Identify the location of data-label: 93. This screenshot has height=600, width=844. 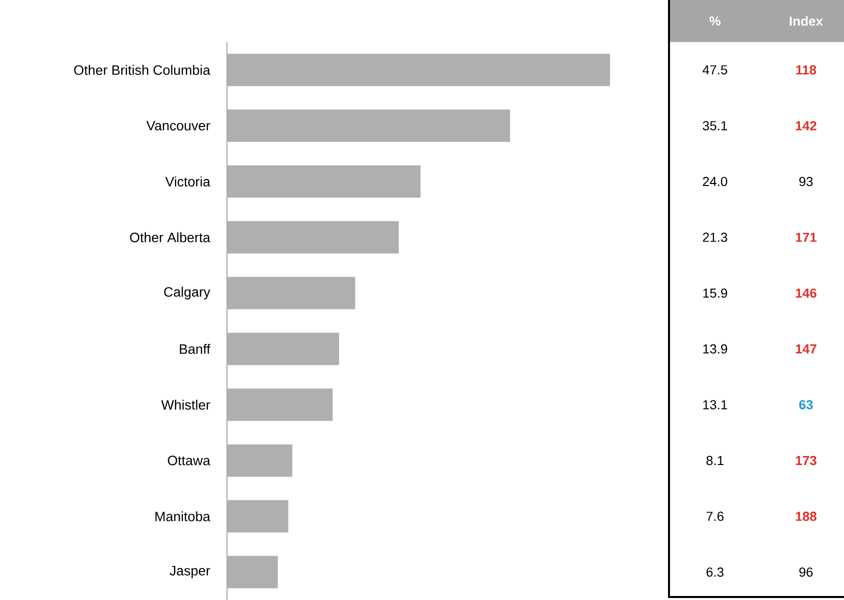
(806, 181).